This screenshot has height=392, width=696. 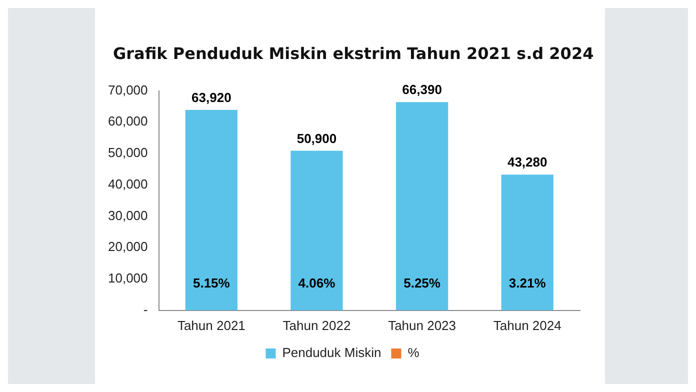 What do you see at coordinates (128, 90) in the screenshot?
I see `y-tick-label: 70,000` at bounding box center [128, 90].